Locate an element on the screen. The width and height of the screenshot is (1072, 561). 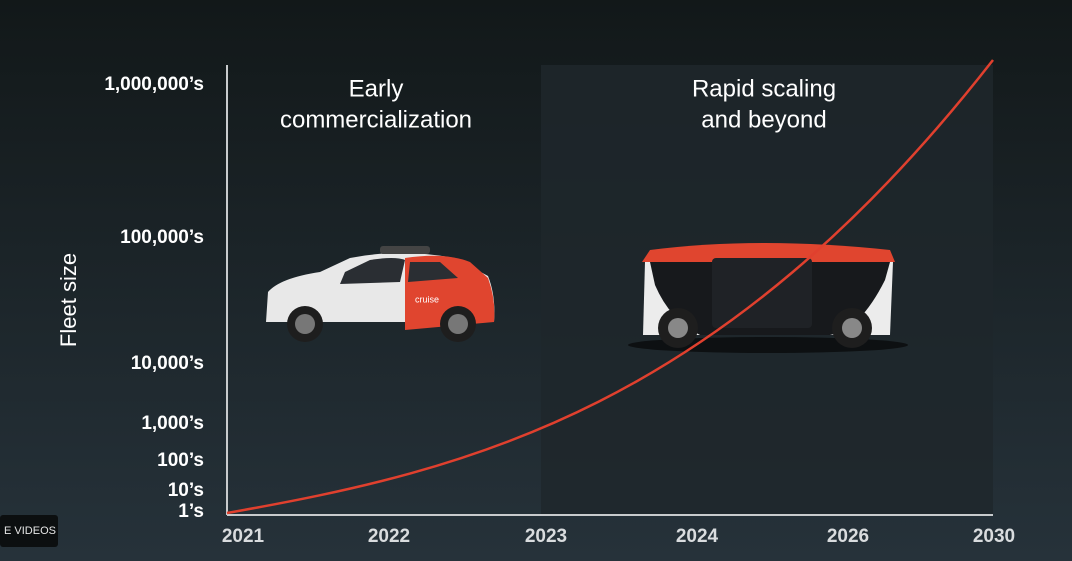
region-title: and beyond is located at coordinates (763, 119).